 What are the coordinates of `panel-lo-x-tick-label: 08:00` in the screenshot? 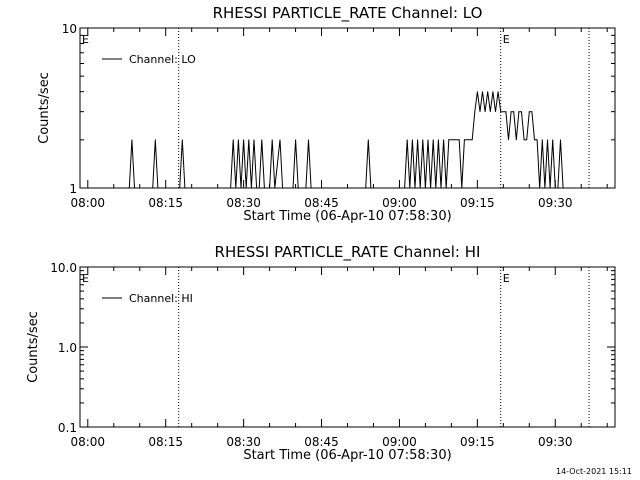 It's located at (87, 203).